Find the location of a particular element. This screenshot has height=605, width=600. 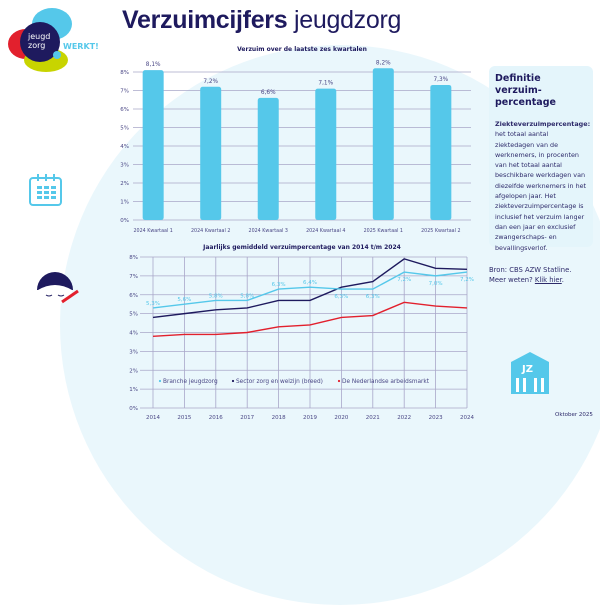

legend-label: De Nederlandse arbeidsmarkt is located at coordinates (386, 382).